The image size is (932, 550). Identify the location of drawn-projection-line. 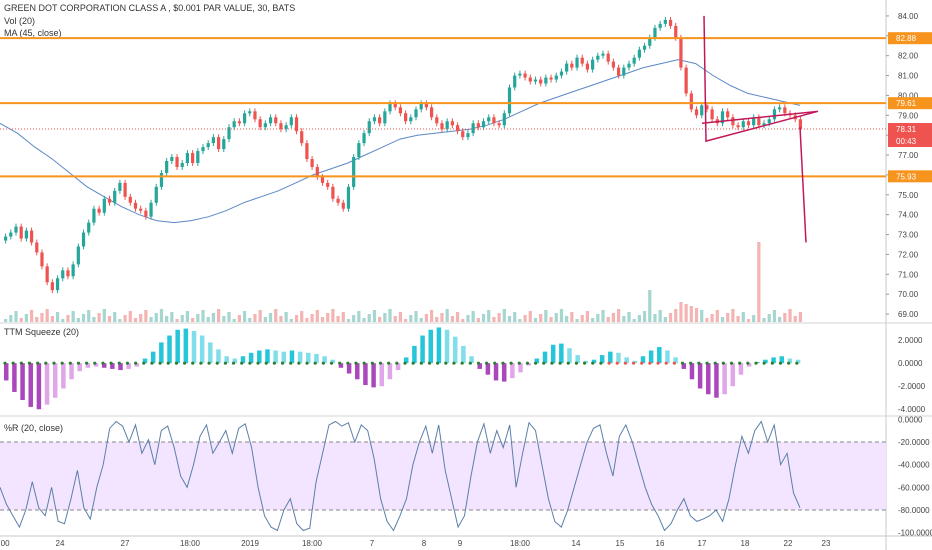
(803, 185).